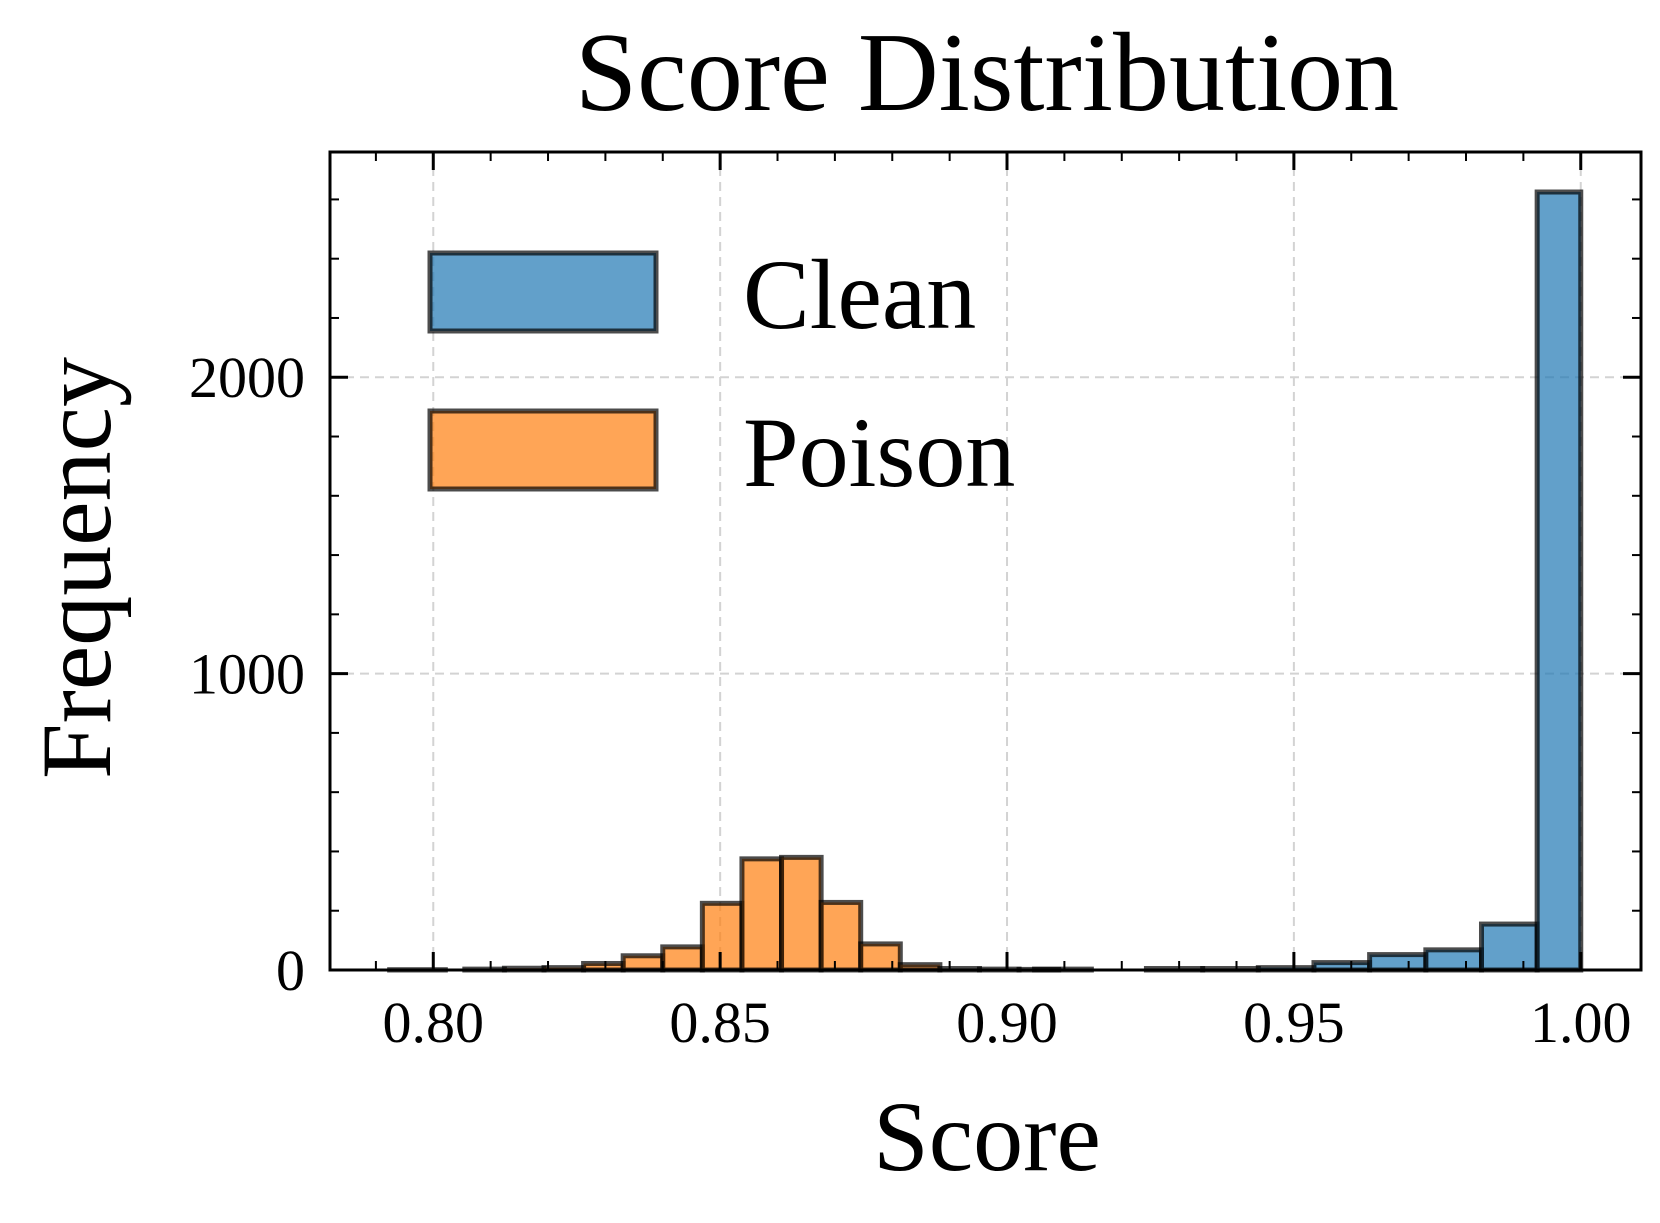 The image size is (1660, 1223). I want to click on x-tick-label: 0.80, so click(434, 1022).